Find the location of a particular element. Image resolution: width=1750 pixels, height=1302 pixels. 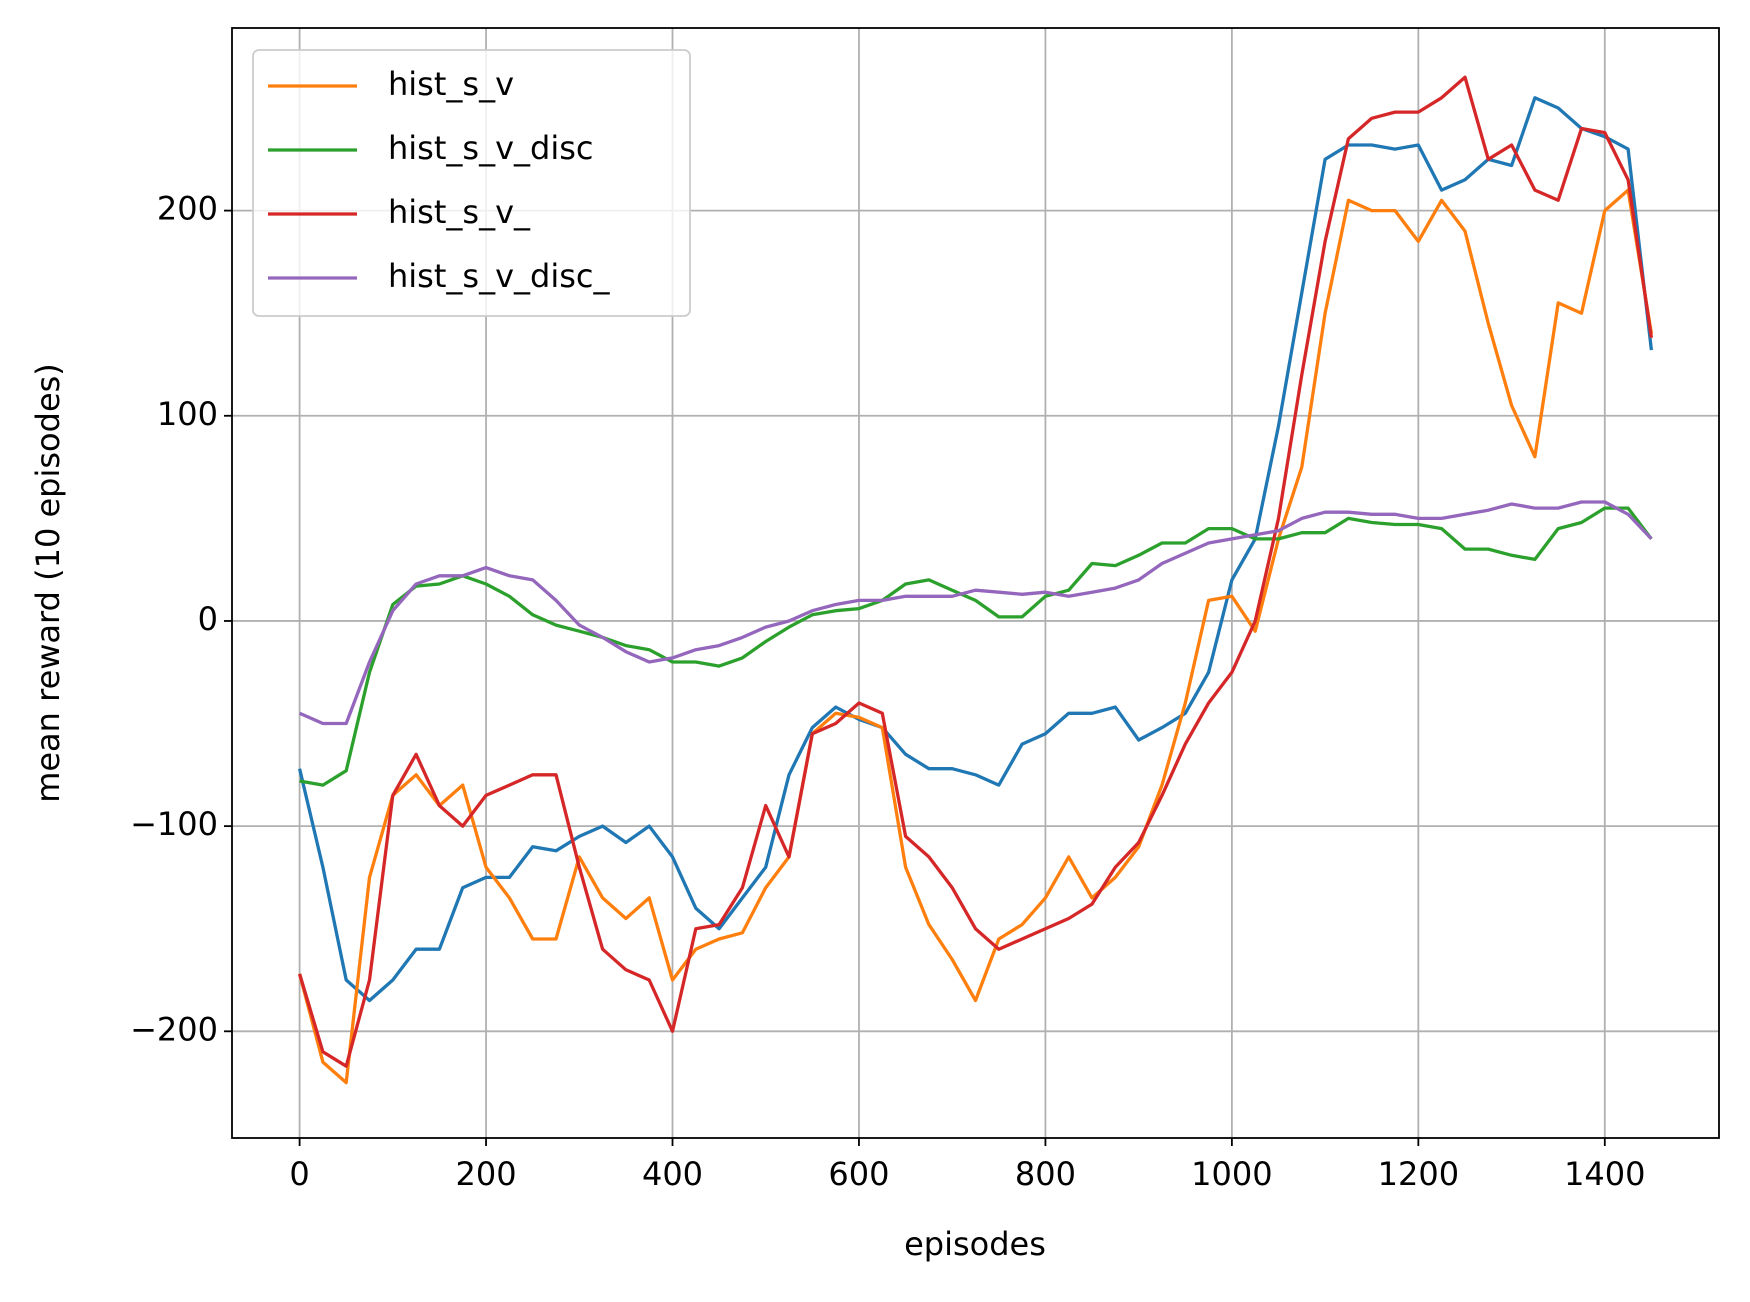

x-tick-label: 400 is located at coordinates (672, 1174).